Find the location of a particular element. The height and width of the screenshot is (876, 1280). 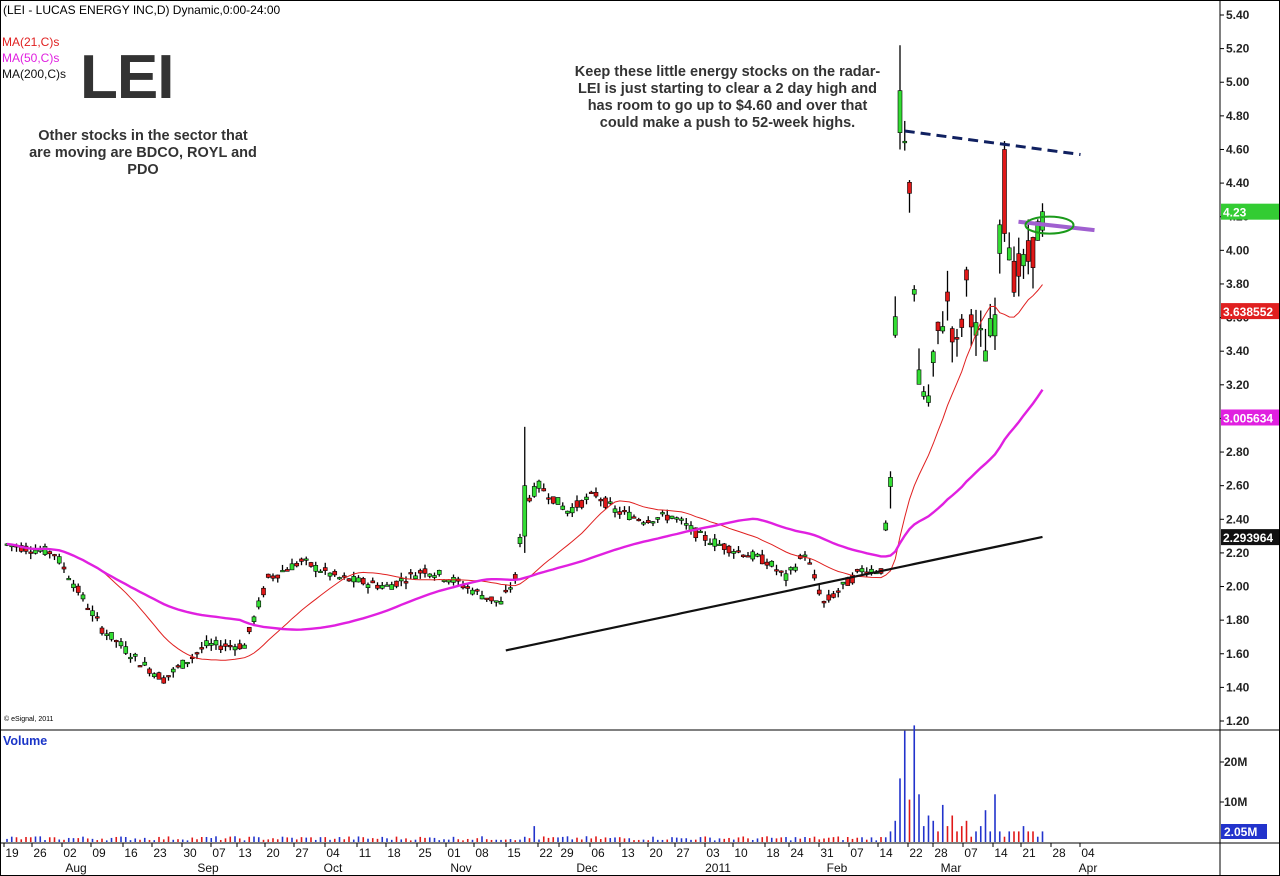

breakout-circle is located at coordinates (1049, 225).